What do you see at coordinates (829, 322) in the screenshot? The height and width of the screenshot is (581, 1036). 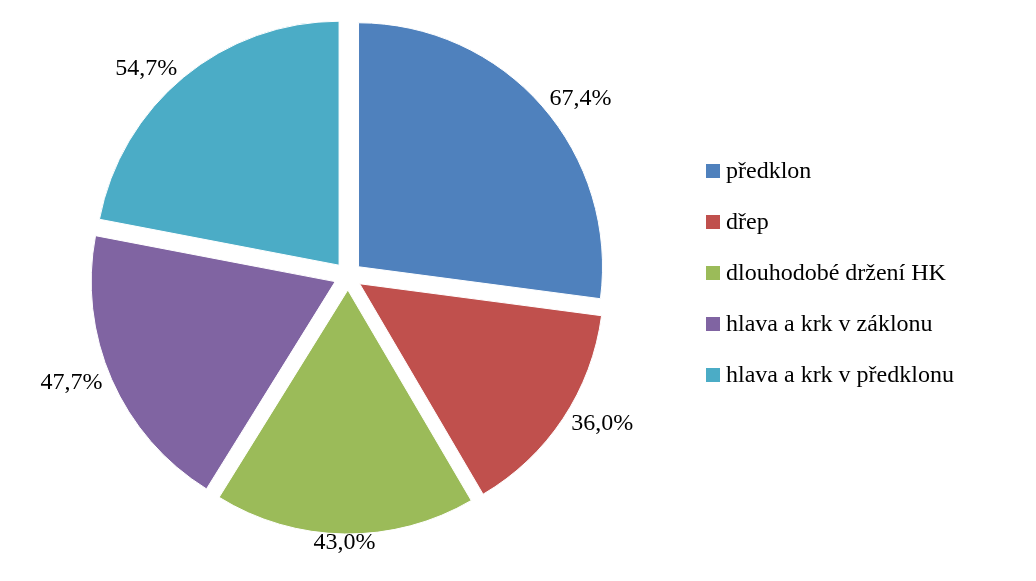 I see `legend-label: hlava a krk v záklonu` at bounding box center [829, 322].